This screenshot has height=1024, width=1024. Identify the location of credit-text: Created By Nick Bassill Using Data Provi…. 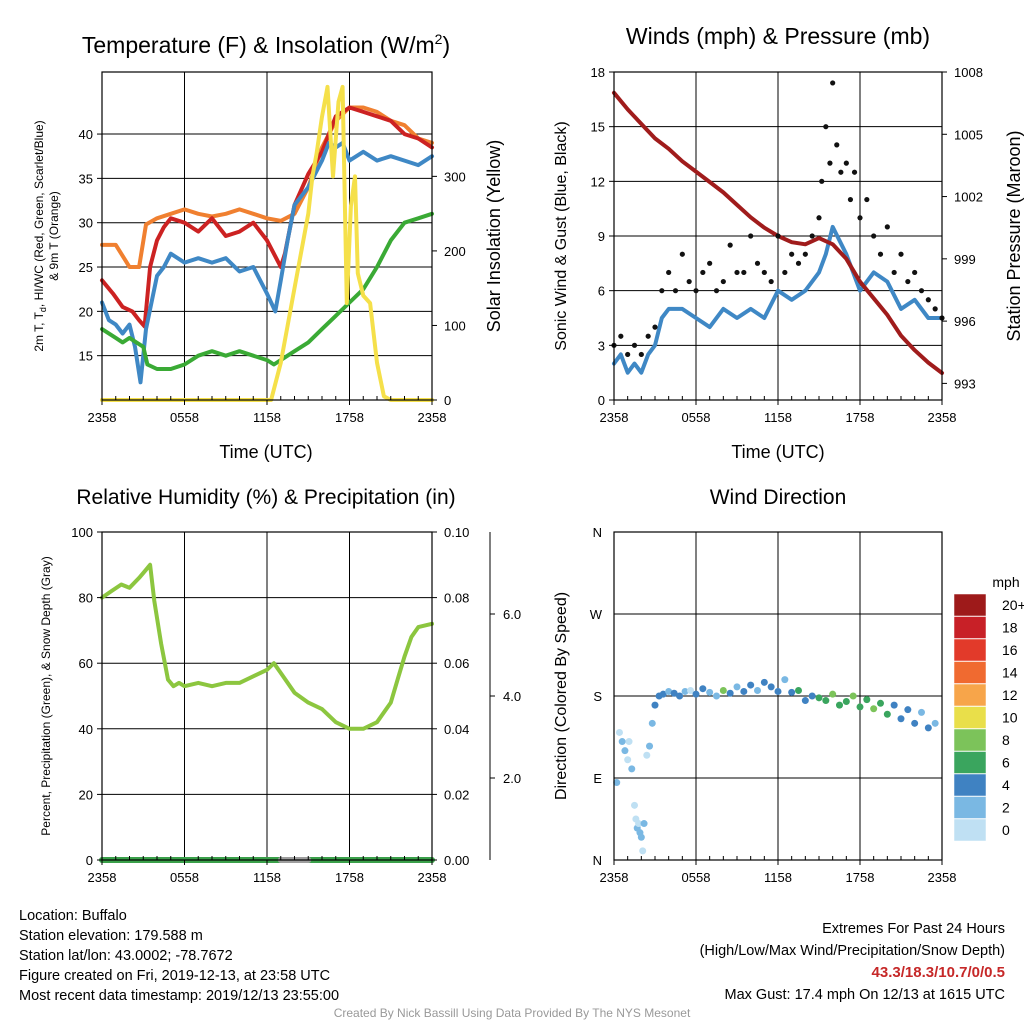
(512, 1013).